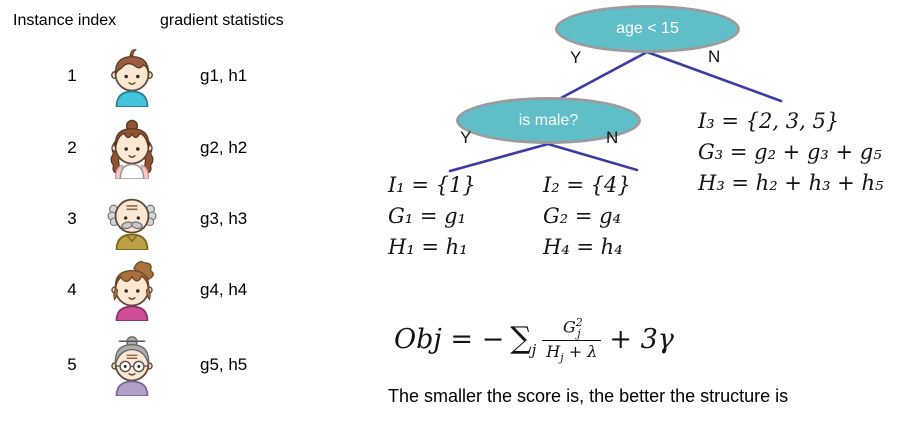 The width and height of the screenshot is (920, 421). What do you see at coordinates (222, 20) in the screenshot?
I see `column-header-gradient-statistics: gradient statistics` at bounding box center [222, 20].